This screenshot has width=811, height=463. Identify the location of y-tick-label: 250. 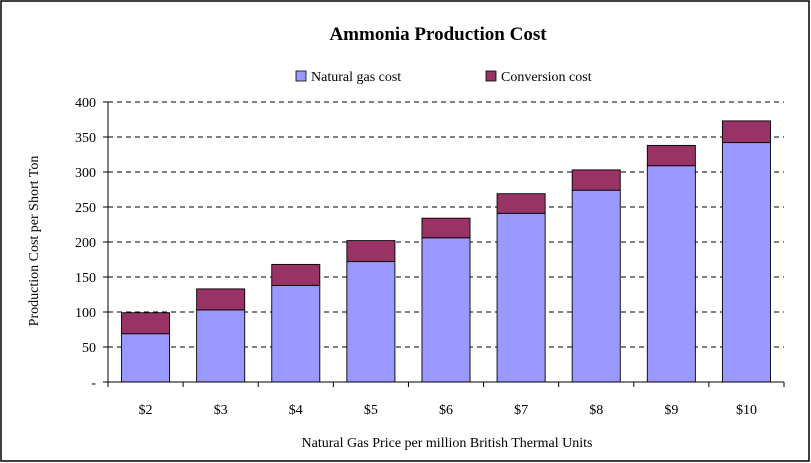
(85, 208).